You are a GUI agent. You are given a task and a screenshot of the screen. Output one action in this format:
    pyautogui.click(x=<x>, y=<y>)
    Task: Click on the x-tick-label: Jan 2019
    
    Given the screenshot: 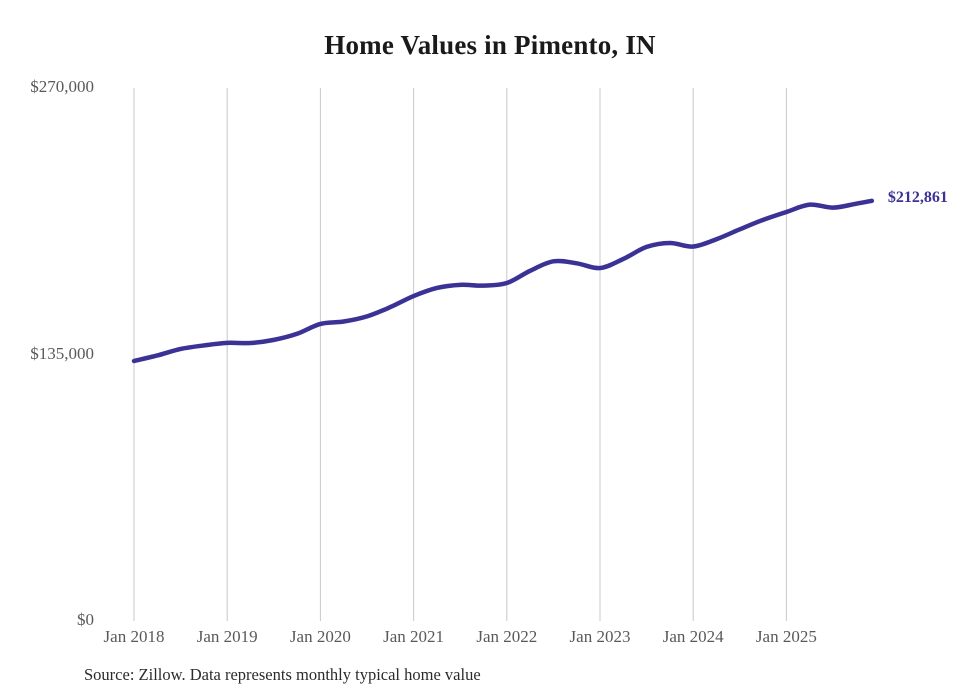 What is the action you would take?
    pyautogui.click(x=227, y=636)
    